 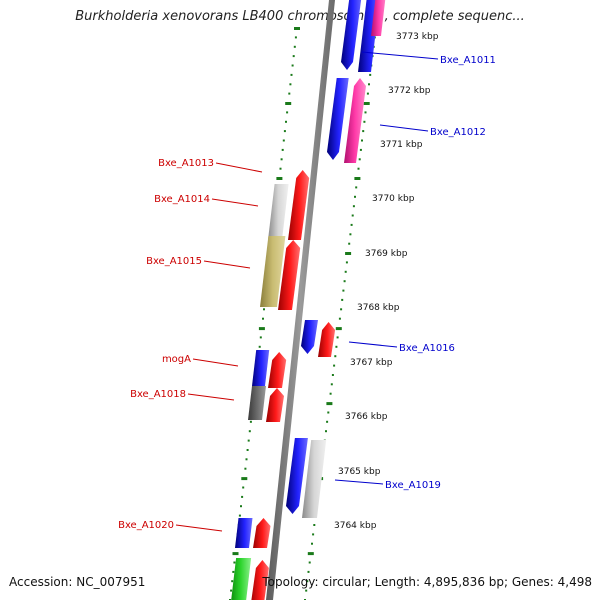 What do you see at coordinates (158, 394) in the screenshot?
I see `gene-label-left: Bxe_A1018` at bounding box center [158, 394].